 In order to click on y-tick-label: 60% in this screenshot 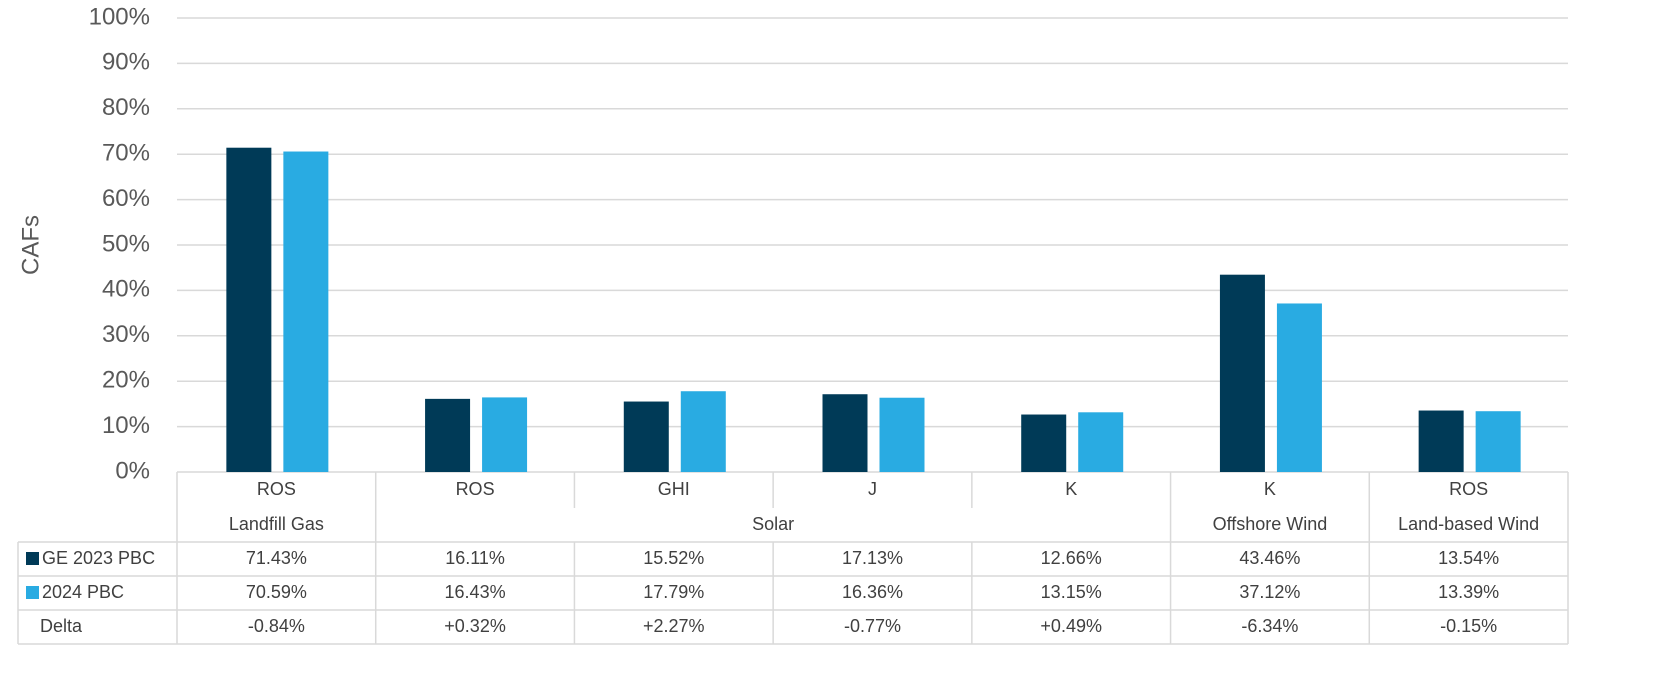, I will do `click(126, 198)`.